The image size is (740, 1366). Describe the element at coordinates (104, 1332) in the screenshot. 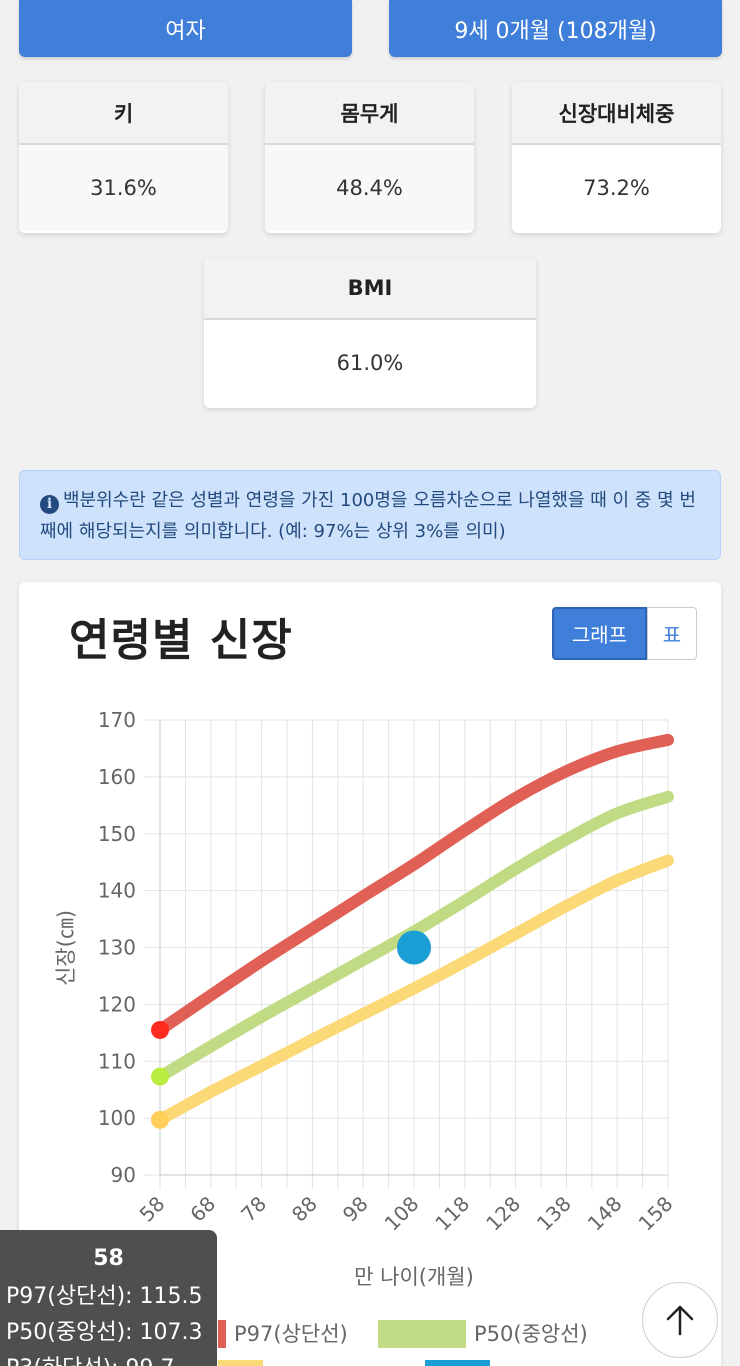

I see `tooltip-row-p50: P50(중앙선): 107.3` at that location.